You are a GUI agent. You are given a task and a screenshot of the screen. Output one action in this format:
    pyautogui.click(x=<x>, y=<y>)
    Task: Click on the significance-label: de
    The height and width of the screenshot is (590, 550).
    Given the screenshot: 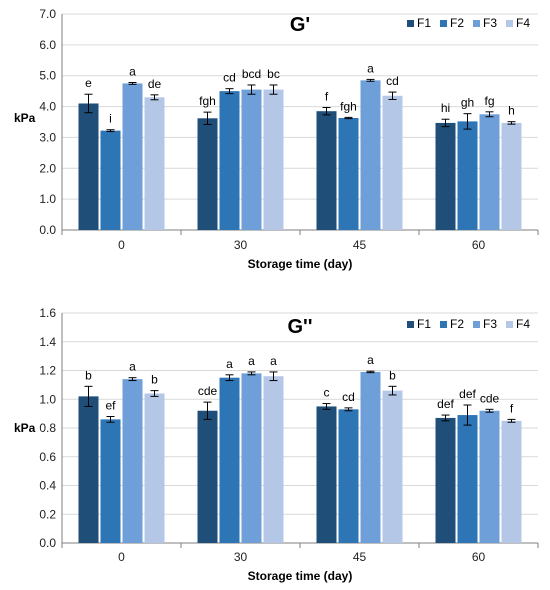 What is the action you would take?
    pyautogui.click(x=155, y=84)
    